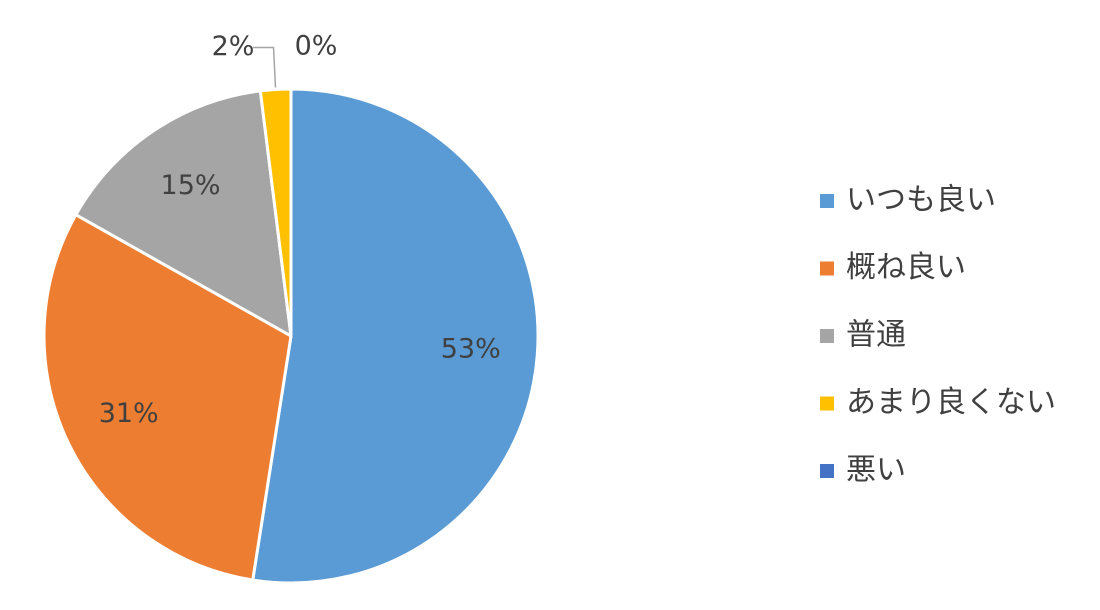 The image size is (1100, 610). I want to click on legend-label: あまり良くない, so click(951, 402).